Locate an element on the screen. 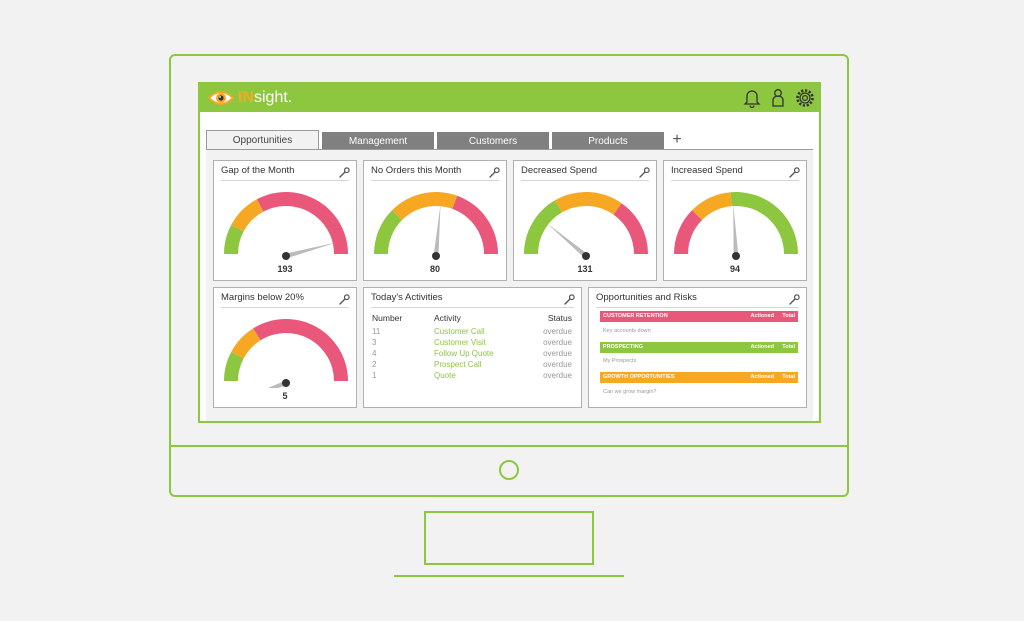 This screenshot has width=1024, height=621. activity-number: 4 is located at coordinates (374, 353).